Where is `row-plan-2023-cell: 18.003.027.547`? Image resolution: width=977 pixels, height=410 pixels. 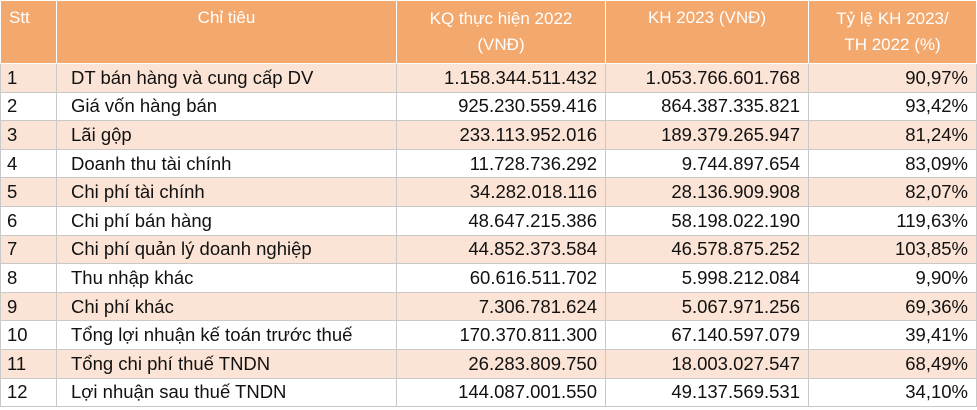
row-plan-2023-cell: 18.003.027.547 is located at coordinates (707, 363).